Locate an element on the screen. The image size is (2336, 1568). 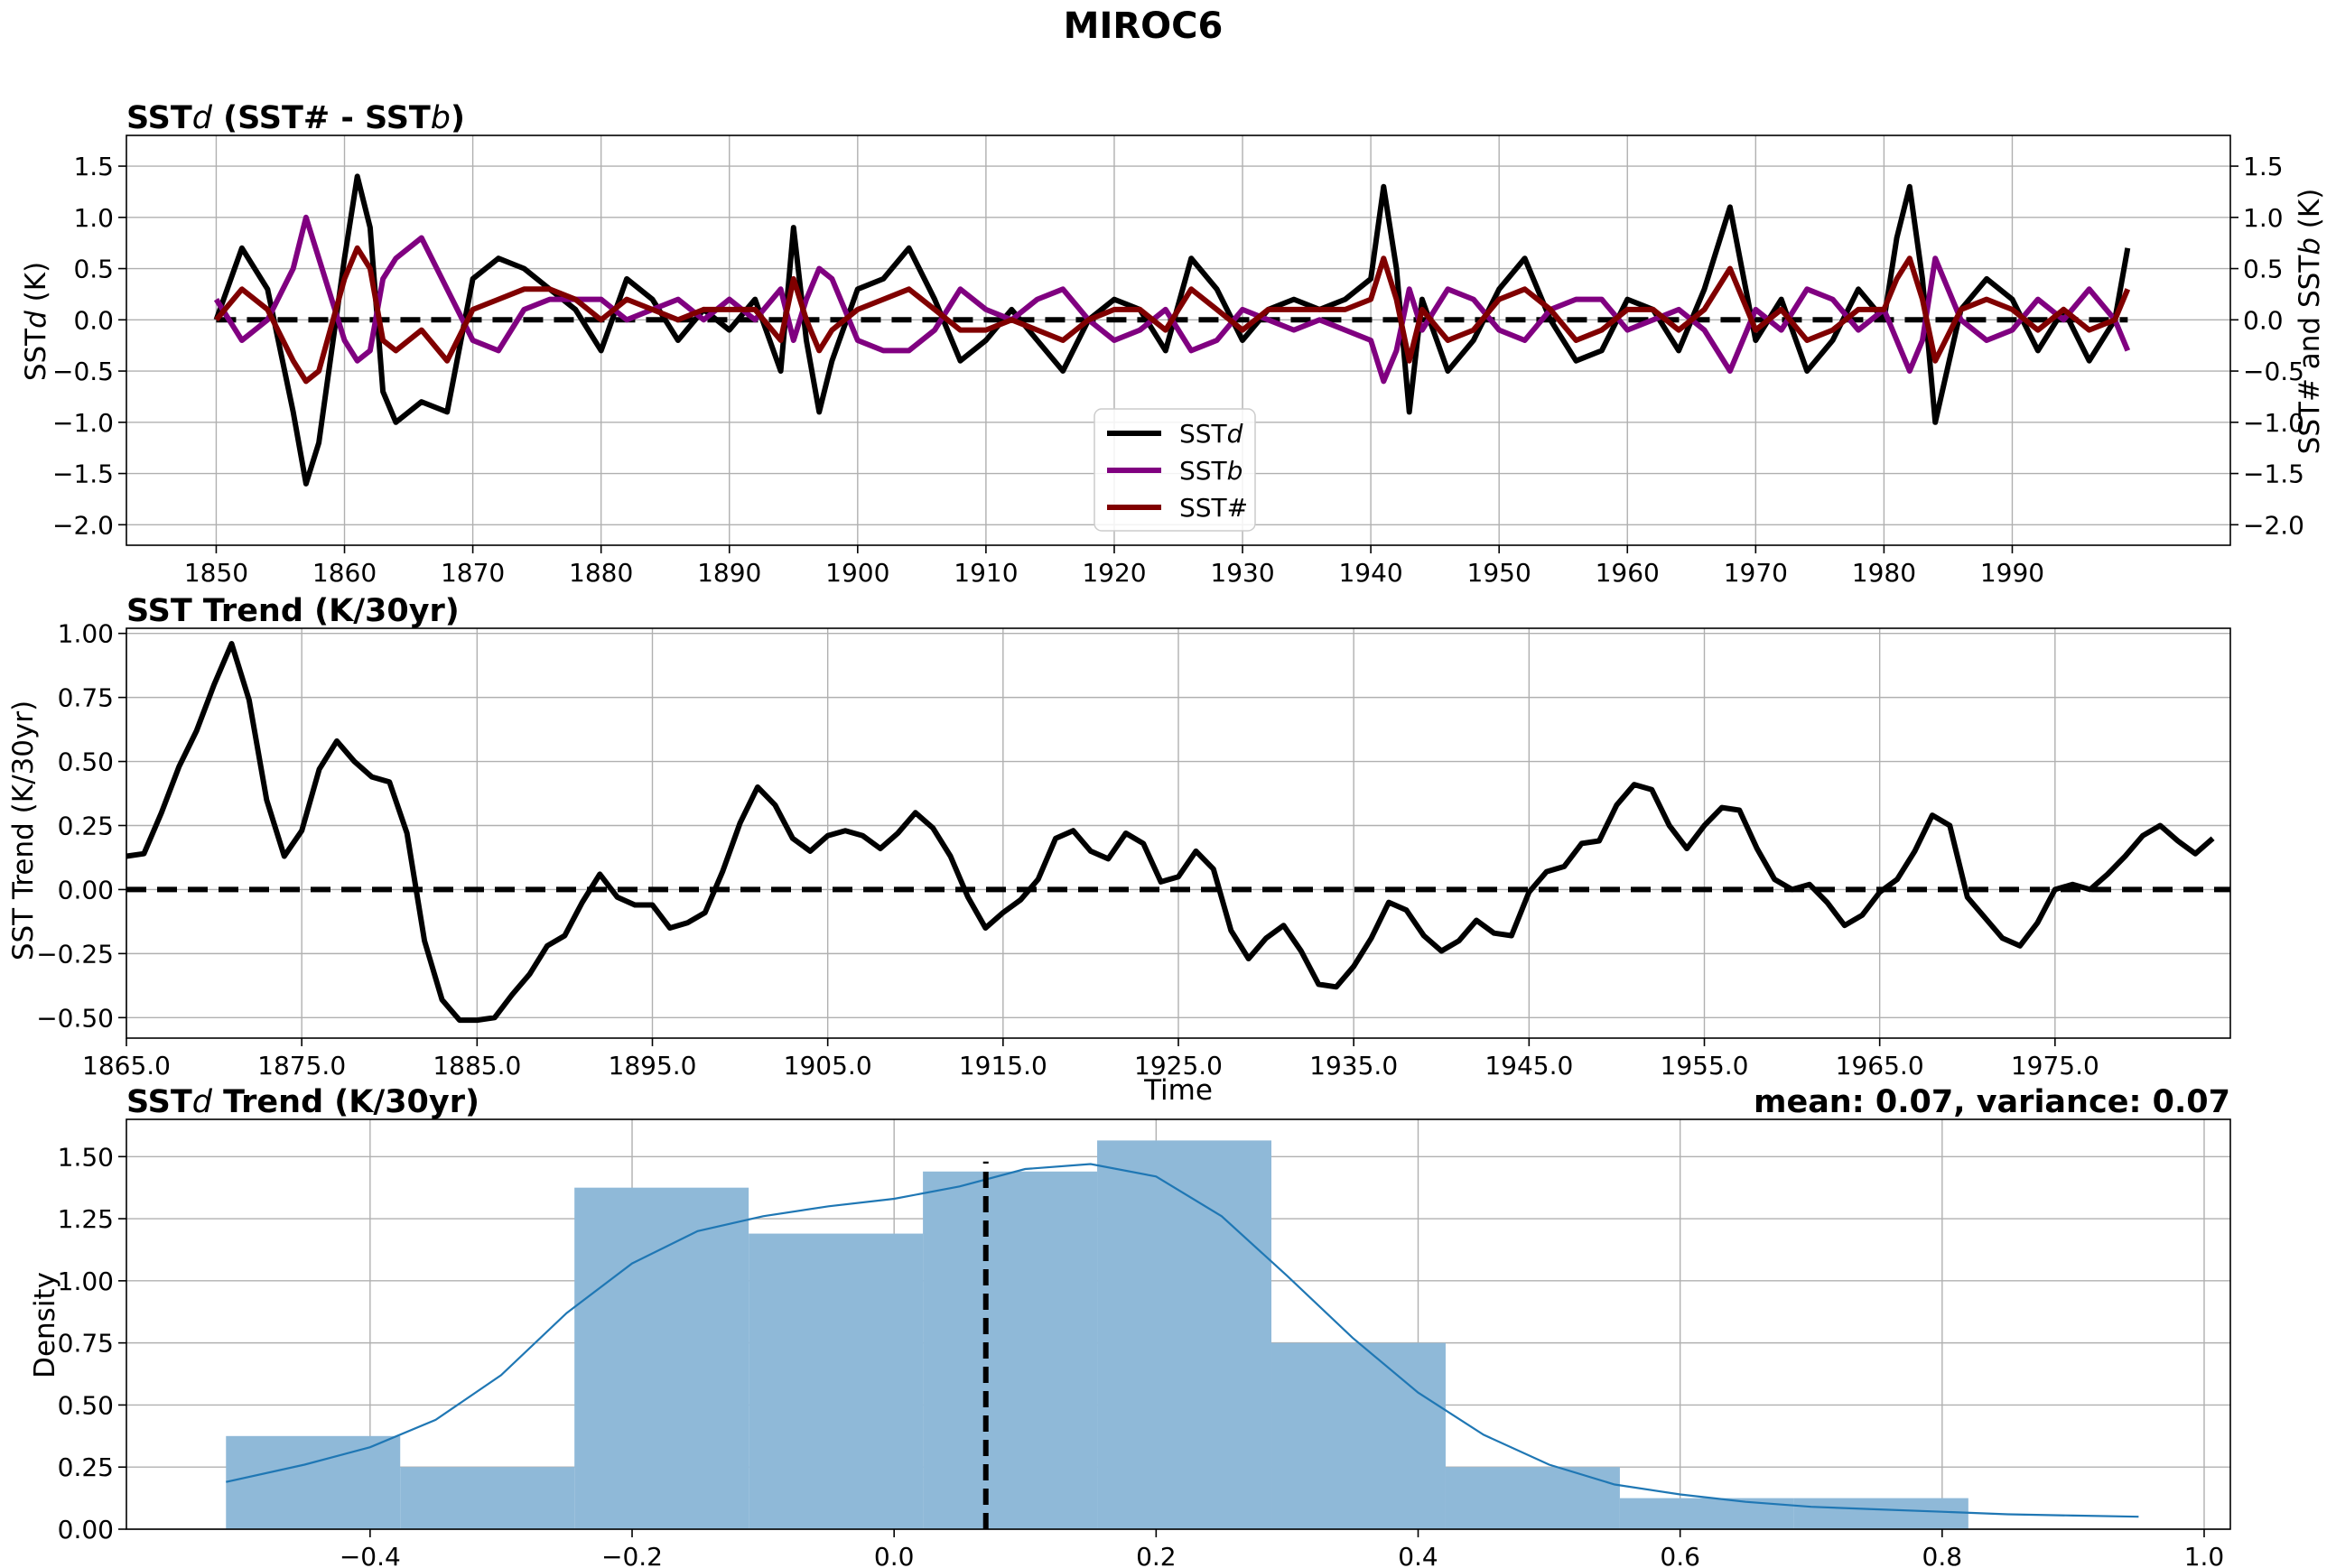
p3-x-tick-label: 0.6 is located at coordinates (1680, 1555).